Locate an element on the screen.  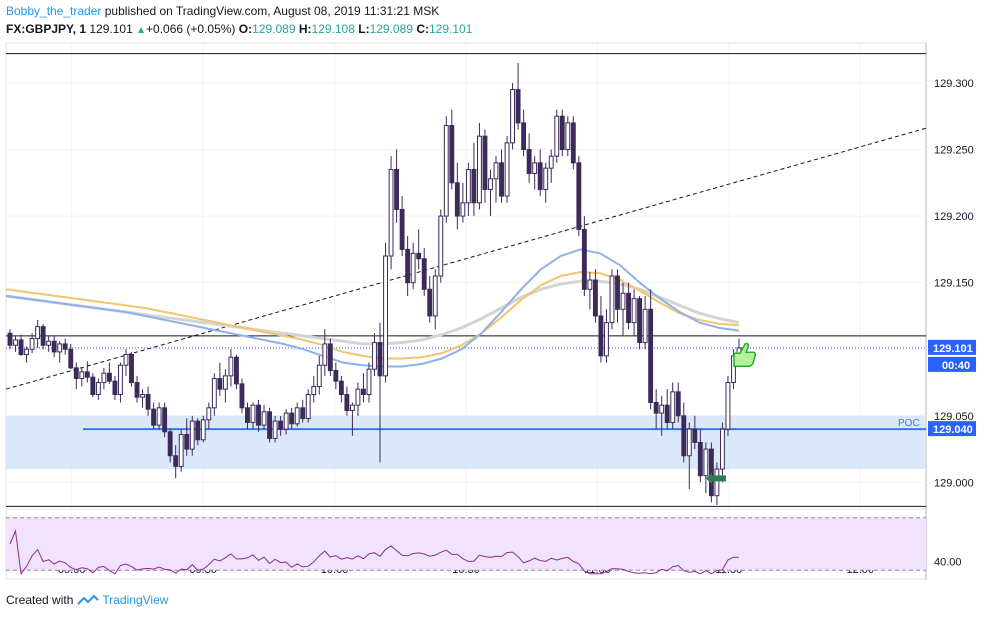
tradingview-logo-icon is located at coordinates (88, 599).